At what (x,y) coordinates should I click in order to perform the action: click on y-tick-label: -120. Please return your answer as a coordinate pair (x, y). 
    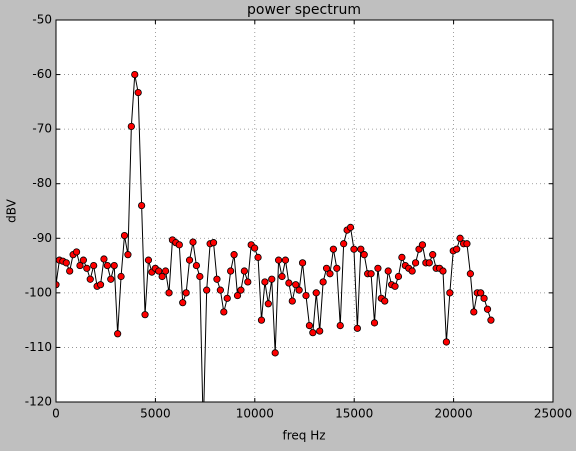
    Looking at the image, I should click on (38, 402).